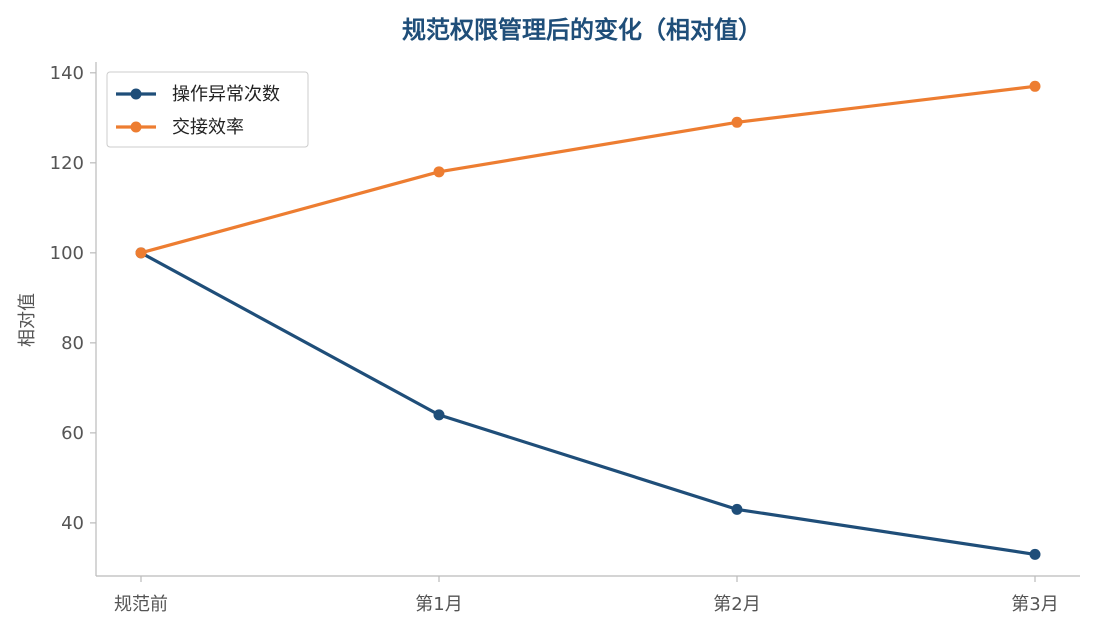 Image resolution: width=1095 pixels, height=630 pixels. What do you see at coordinates (72, 433) in the screenshot?
I see `y-tick-label: 60` at bounding box center [72, 433].